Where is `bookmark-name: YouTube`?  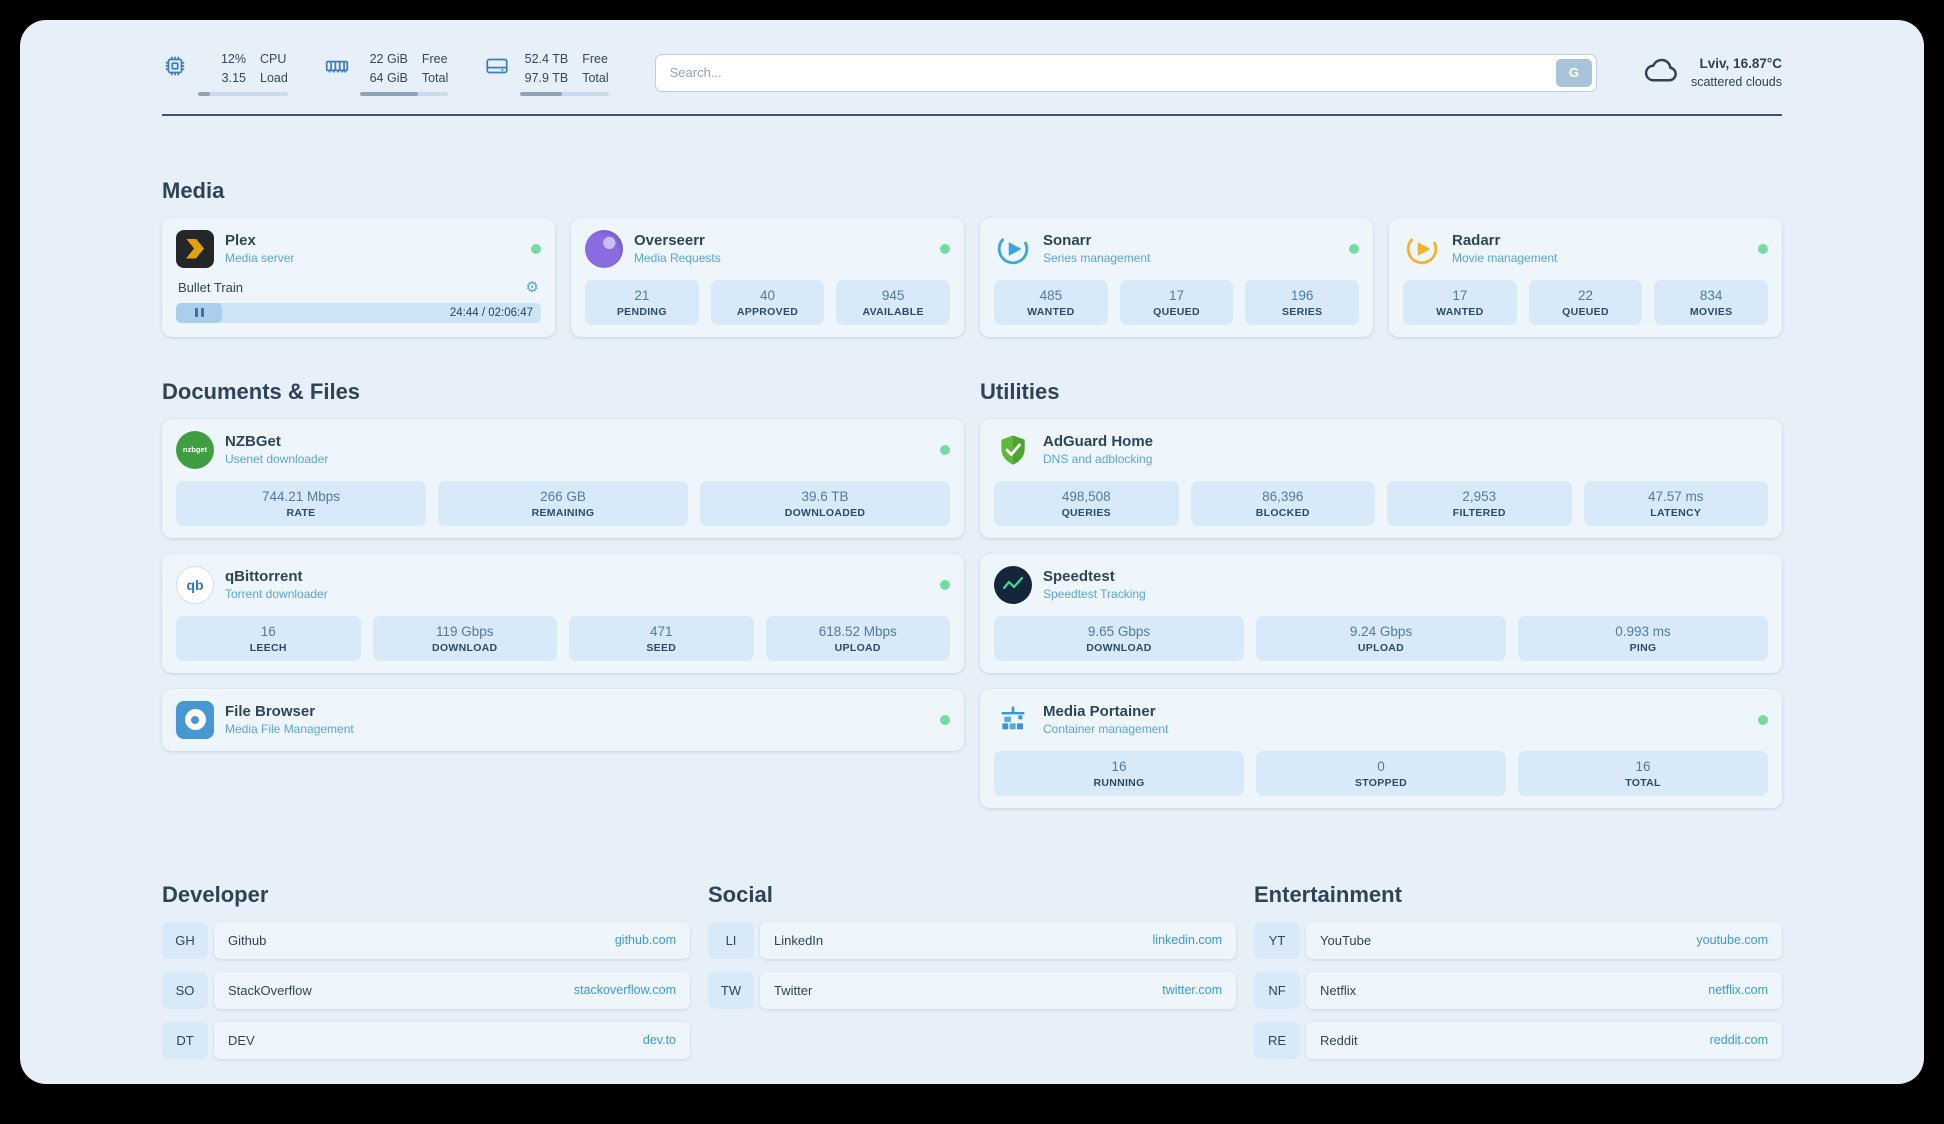
bookmark-name: YouTube is located at coordinates (1346, 940).